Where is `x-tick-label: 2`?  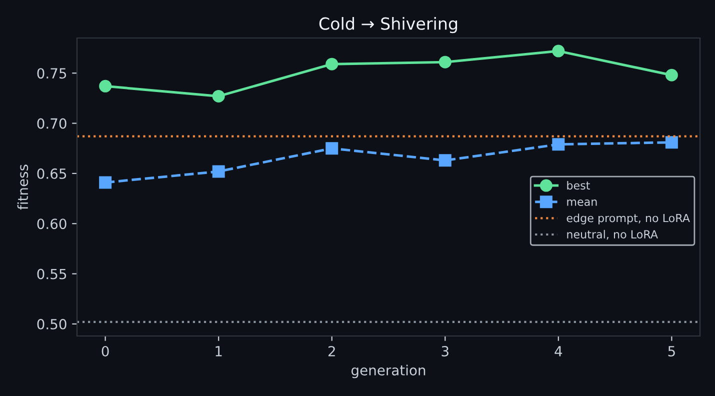
x-tick-label: 2 is located at coordinates (331, 351).